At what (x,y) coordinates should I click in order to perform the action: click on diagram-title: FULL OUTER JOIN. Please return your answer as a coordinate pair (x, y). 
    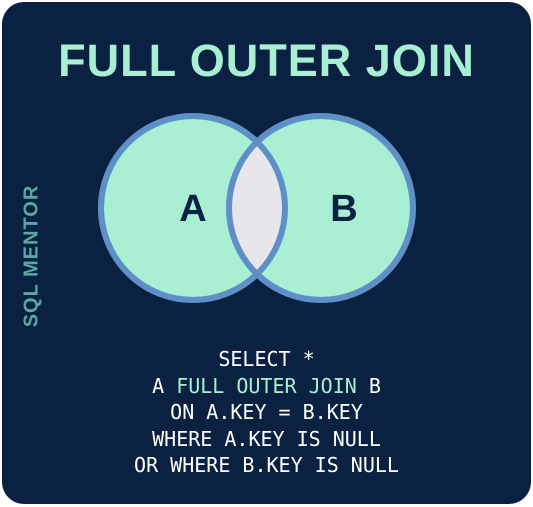
    Looking at the image, I should click on (266, 60).